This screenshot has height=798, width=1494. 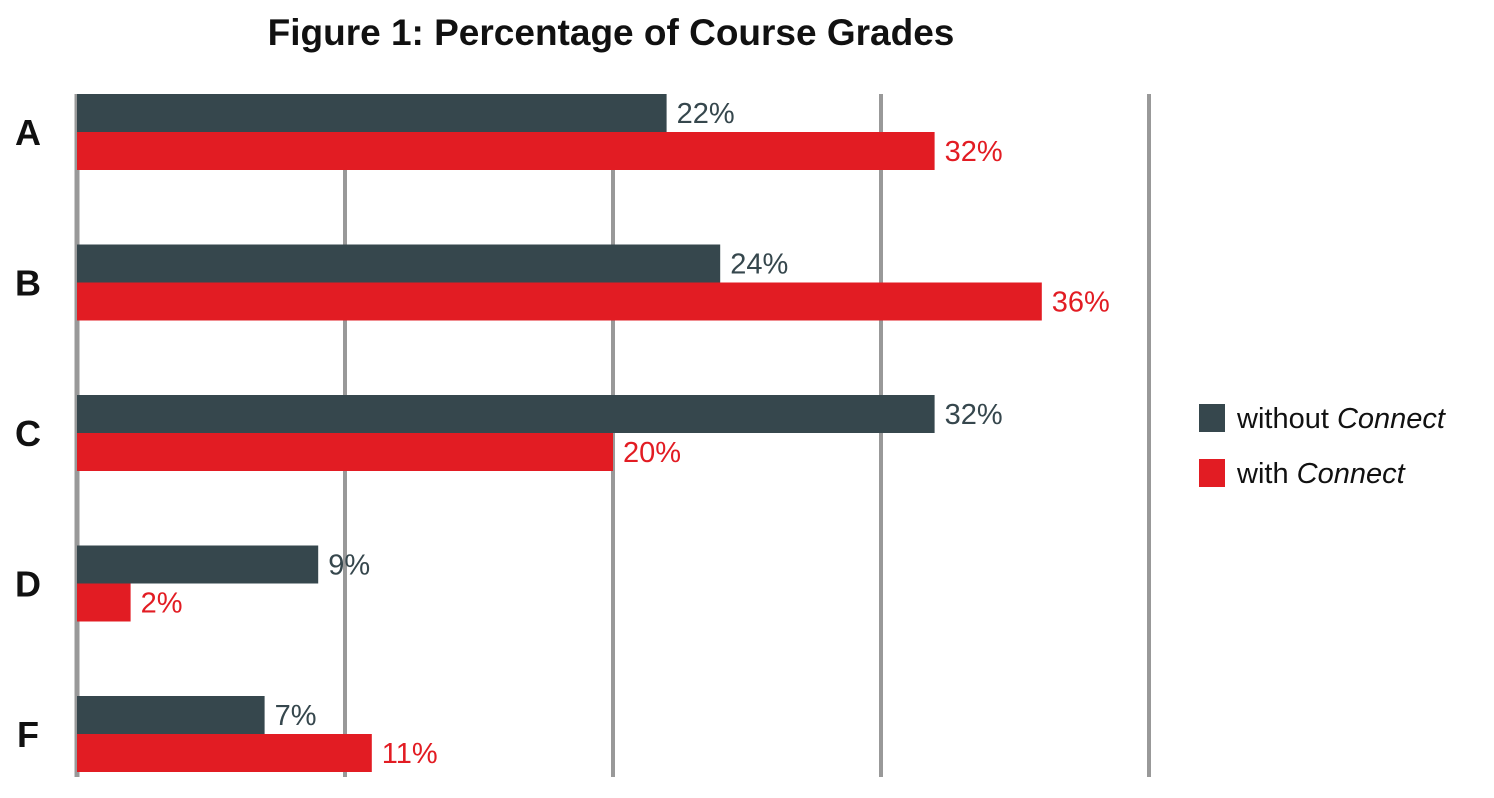 What do you see at coordinates (28, 584) in the screenshot?
I see `category-label: D` at bounding box center [28, 584].